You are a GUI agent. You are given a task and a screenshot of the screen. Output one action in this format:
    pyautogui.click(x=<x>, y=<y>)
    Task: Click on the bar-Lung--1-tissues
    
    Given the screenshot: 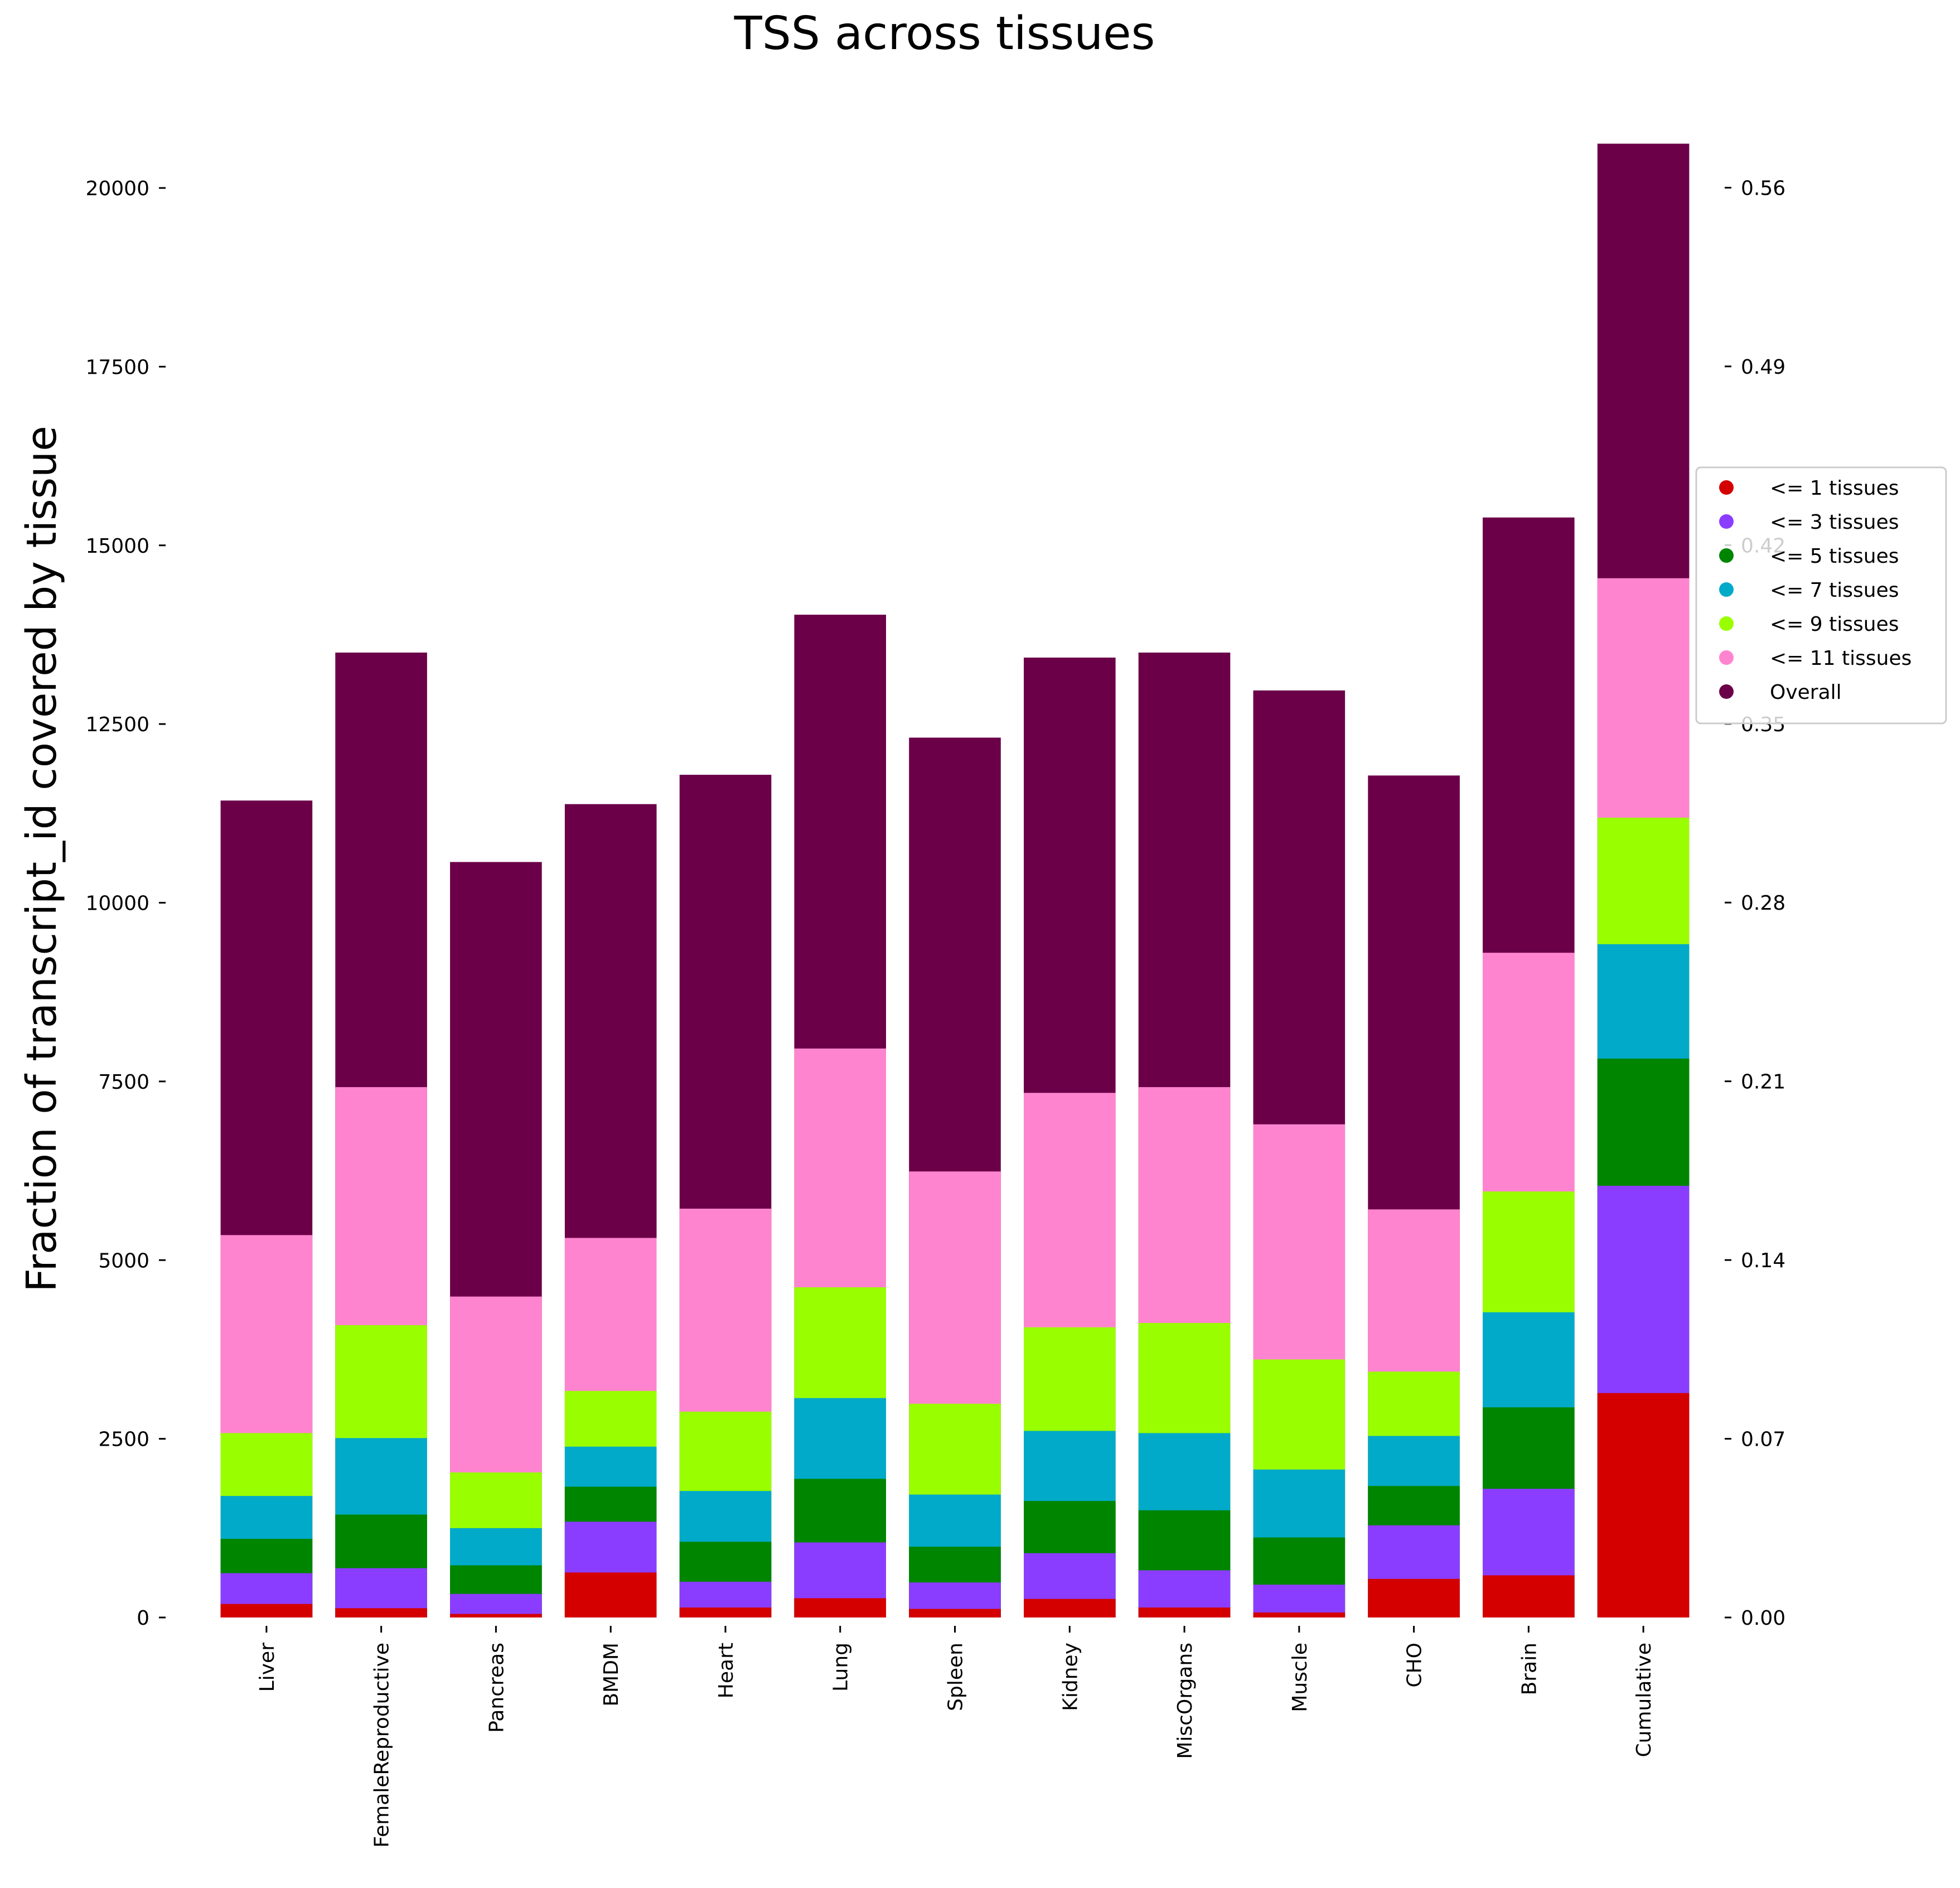 What is the action you would take?
    pyautogui.click(x=840, y=1607)
    